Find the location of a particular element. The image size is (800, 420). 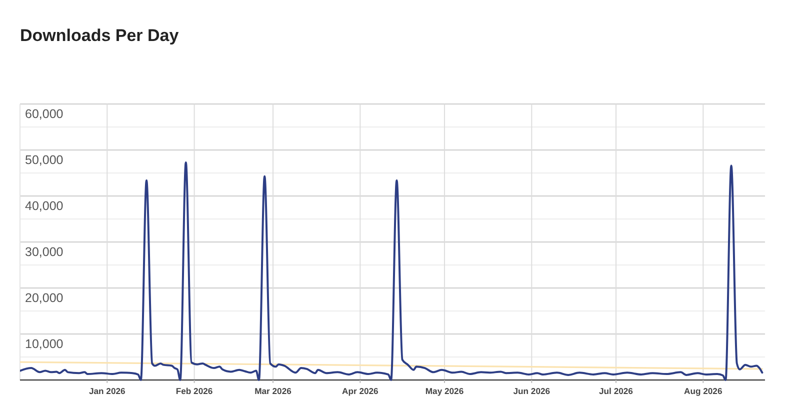

x-tick-label: Jul 2026 is located at coordinates (616, 391).